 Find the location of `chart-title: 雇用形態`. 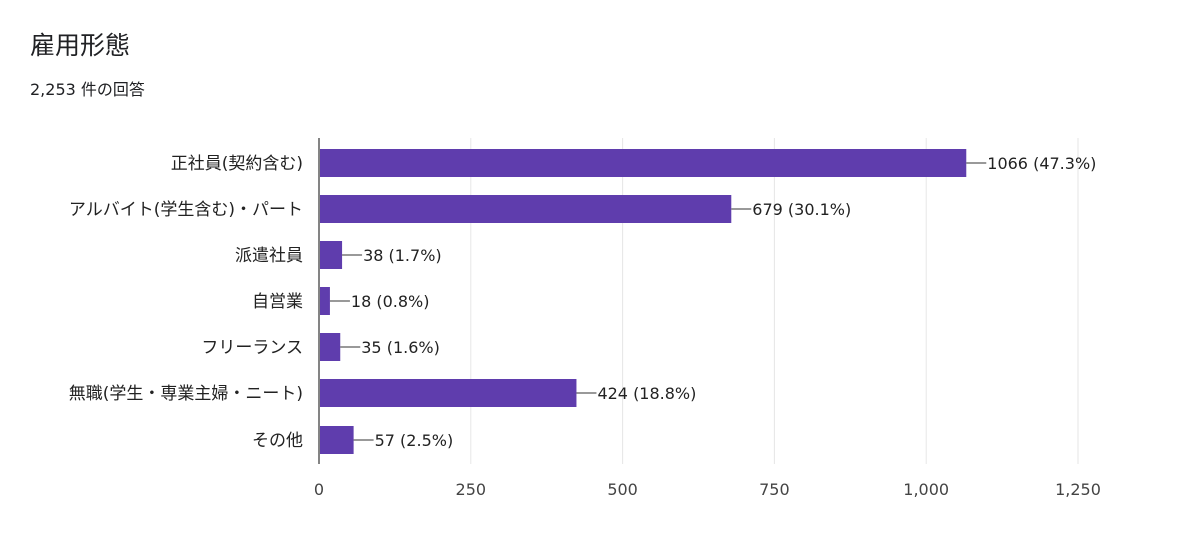

chart-title: 雇用形態 is located at coordinates (80, 45).